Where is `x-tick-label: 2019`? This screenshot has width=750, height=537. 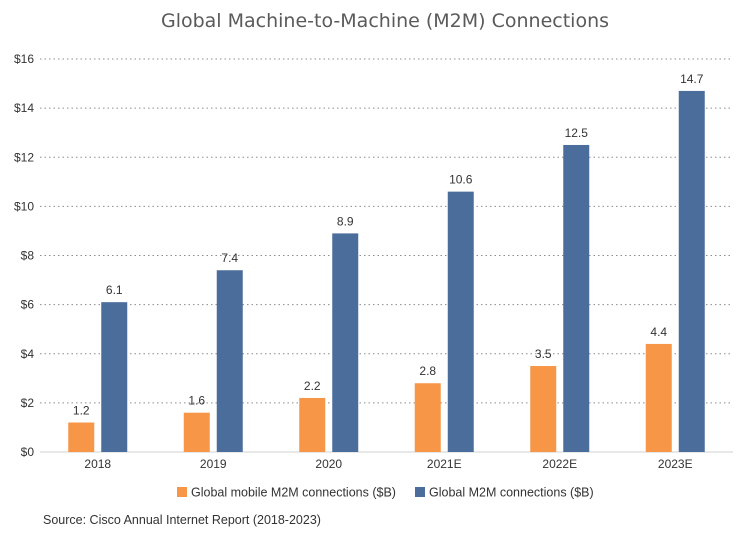 x-tick-label: 2019 is located at coordinates (213, 464).